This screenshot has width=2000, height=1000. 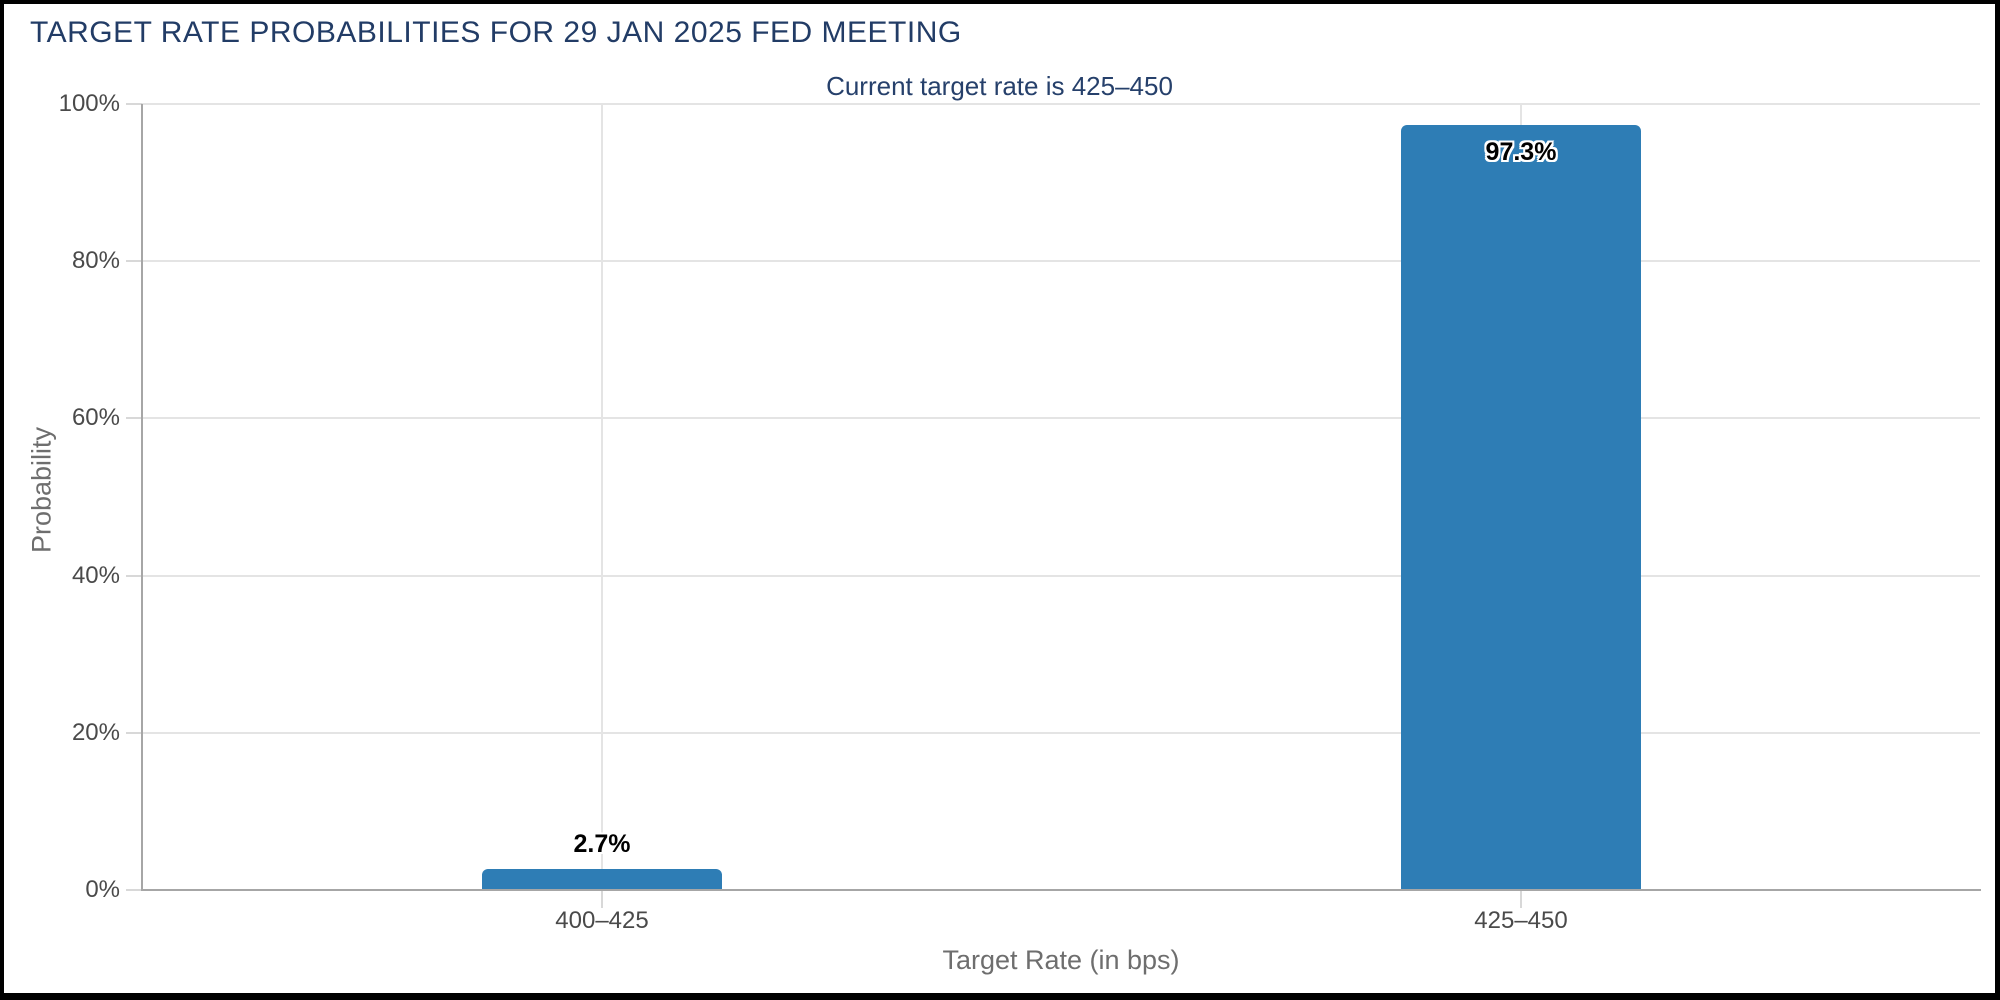 I want to click on x-tick-label-0: 400–425, so click(x=602, y=920).